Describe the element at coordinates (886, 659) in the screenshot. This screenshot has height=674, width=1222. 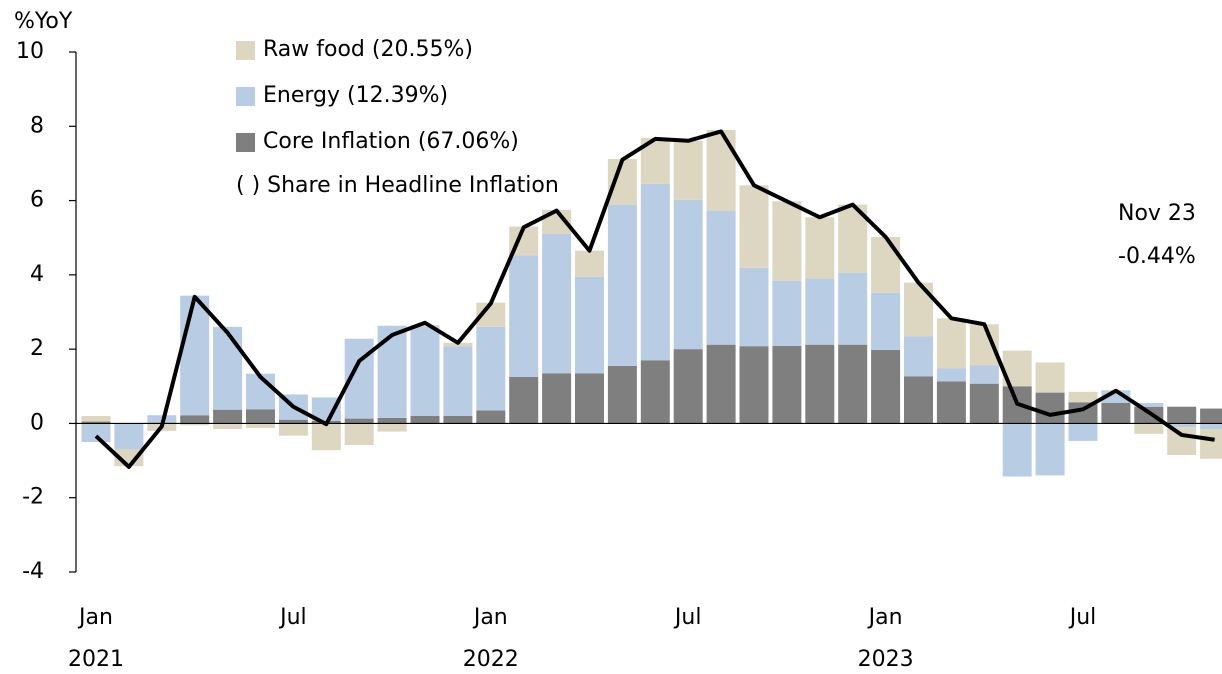
I see `x-group-label: 2023` at that location.